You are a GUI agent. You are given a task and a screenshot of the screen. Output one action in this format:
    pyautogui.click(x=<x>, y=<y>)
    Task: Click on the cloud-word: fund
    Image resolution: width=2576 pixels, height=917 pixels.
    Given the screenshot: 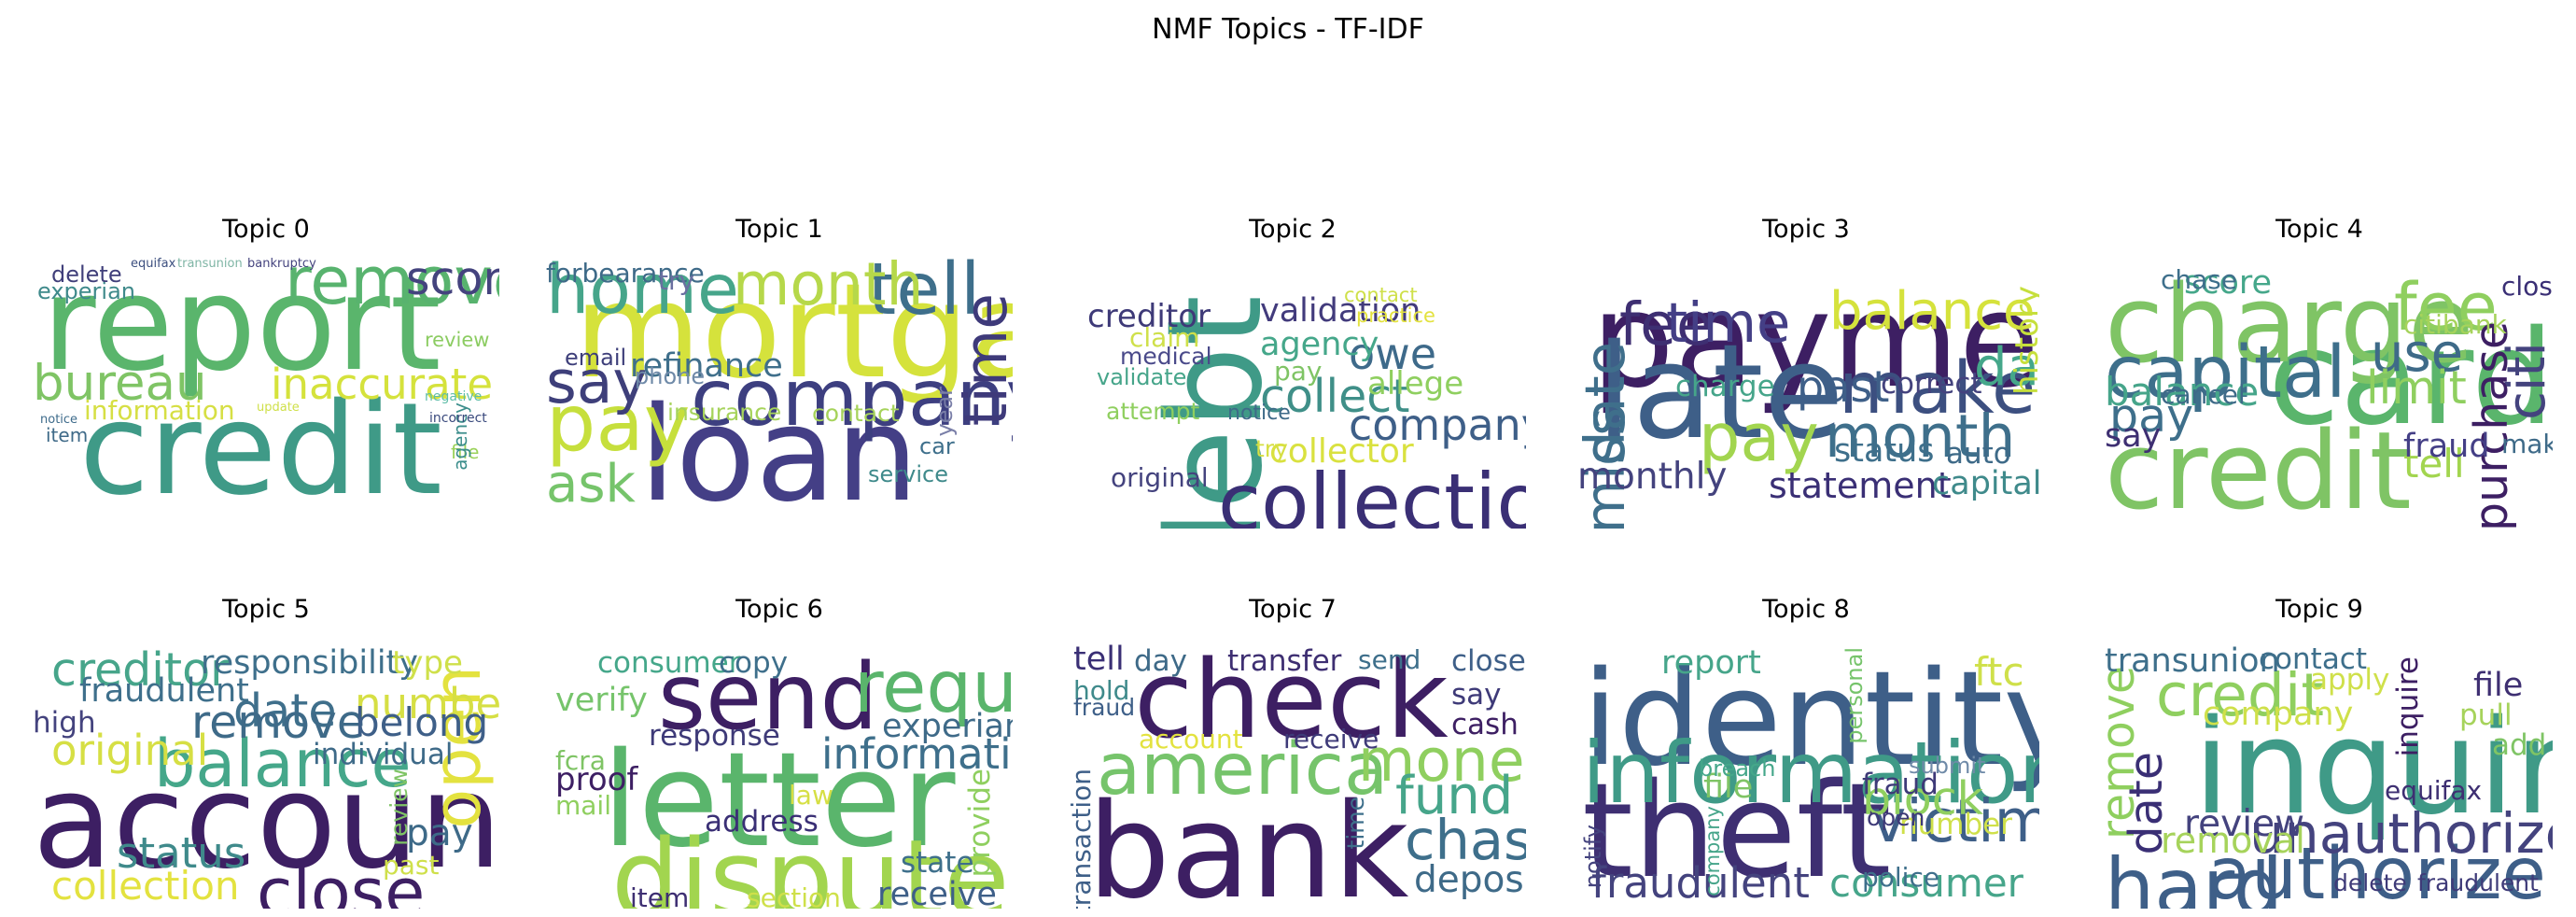 What is the action you would take?
    pyautogui.click(x=1454, y=796)
    